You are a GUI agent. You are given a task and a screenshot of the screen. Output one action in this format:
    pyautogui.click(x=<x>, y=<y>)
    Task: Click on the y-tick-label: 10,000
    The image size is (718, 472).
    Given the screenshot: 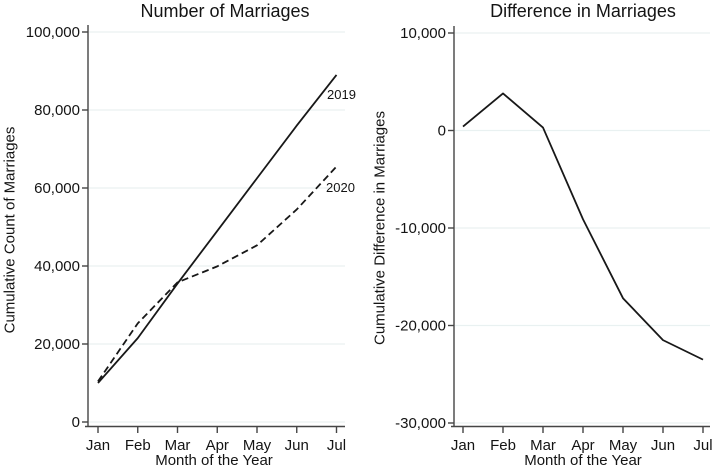 What is the action you would take?
    pyautogui.click(x=423, y=33)
    